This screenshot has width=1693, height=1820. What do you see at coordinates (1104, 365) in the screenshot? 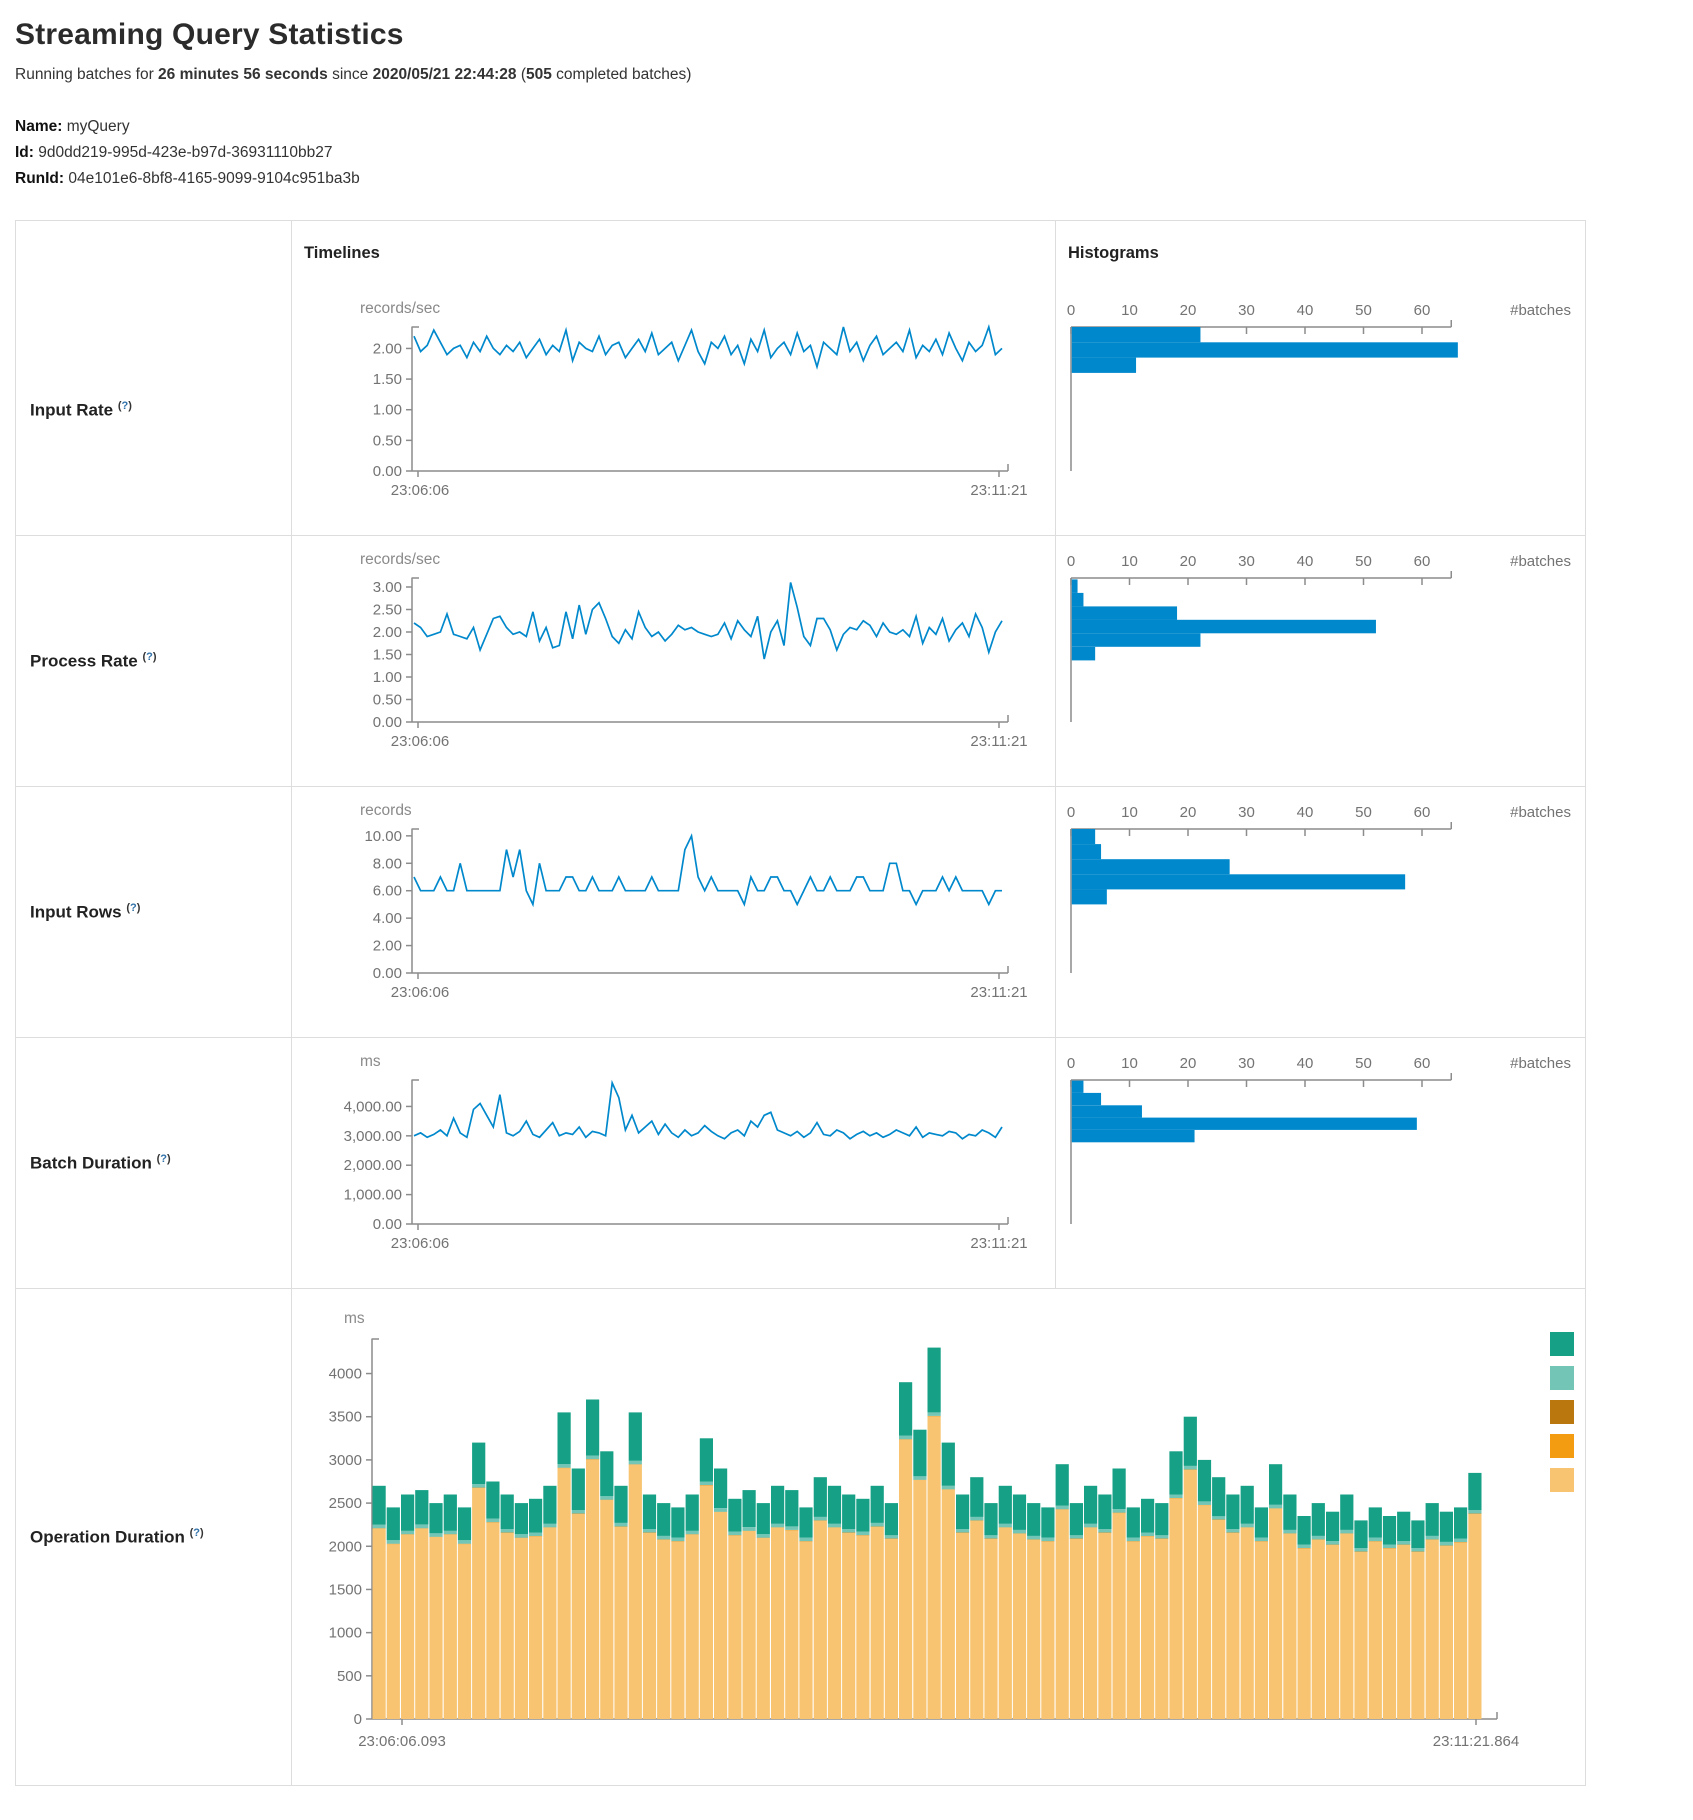
I see `input-rate-histogram-bar` at bounding box center [1104, 365].